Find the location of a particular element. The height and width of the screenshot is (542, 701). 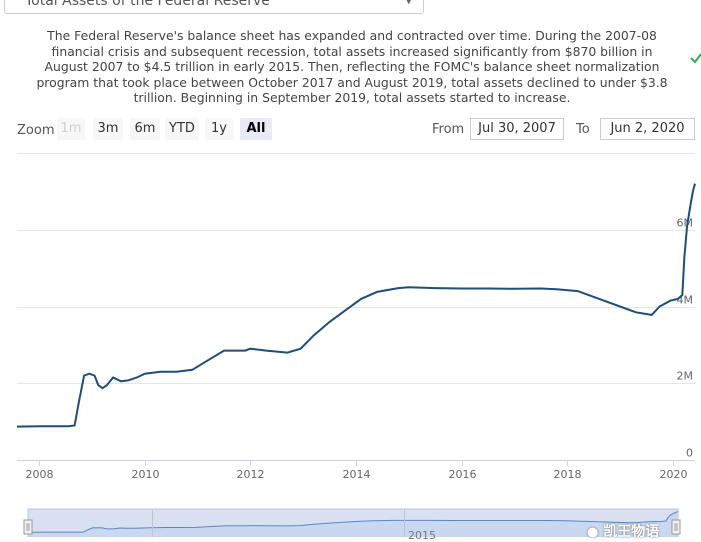

y-tick-label: 2M is located at coordinates (685, 376).